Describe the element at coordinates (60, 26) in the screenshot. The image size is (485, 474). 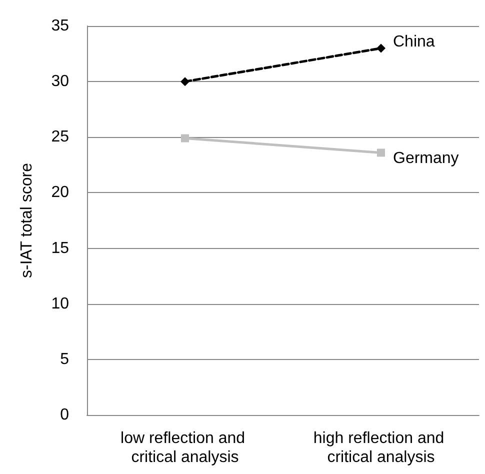
I see `y-tick-label: 35` at that location.